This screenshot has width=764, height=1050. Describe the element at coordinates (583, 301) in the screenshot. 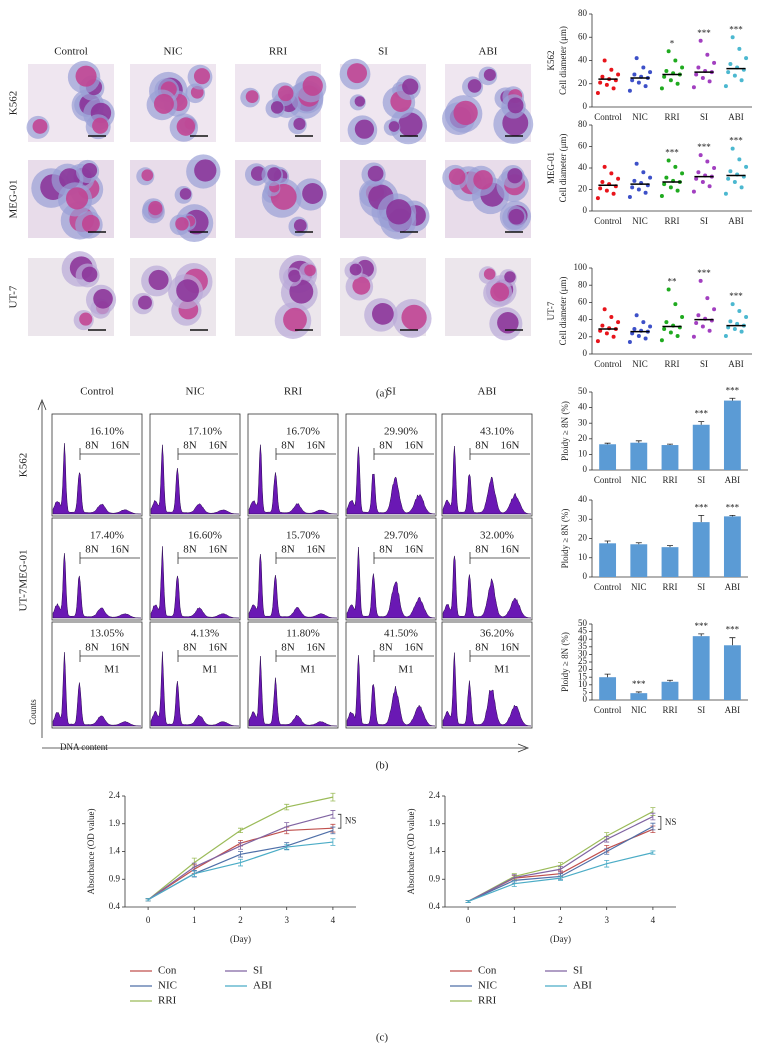

I see `y-tick-label: 60` at that location.